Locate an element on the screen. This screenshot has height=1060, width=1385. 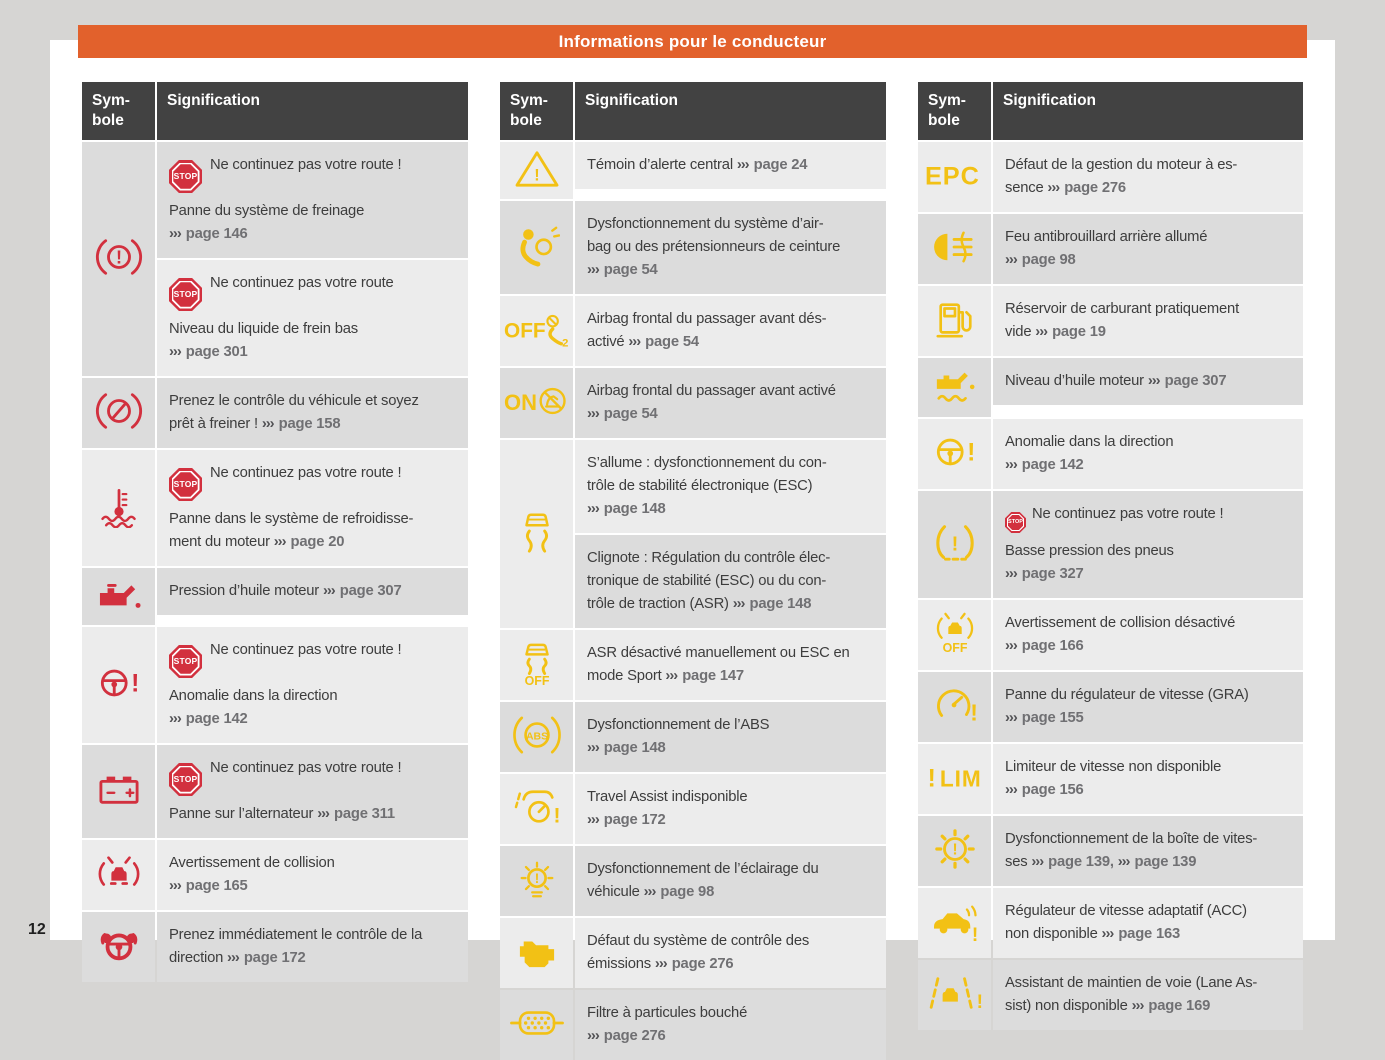
fuel-low-icon is located at coordinates (955, 321).